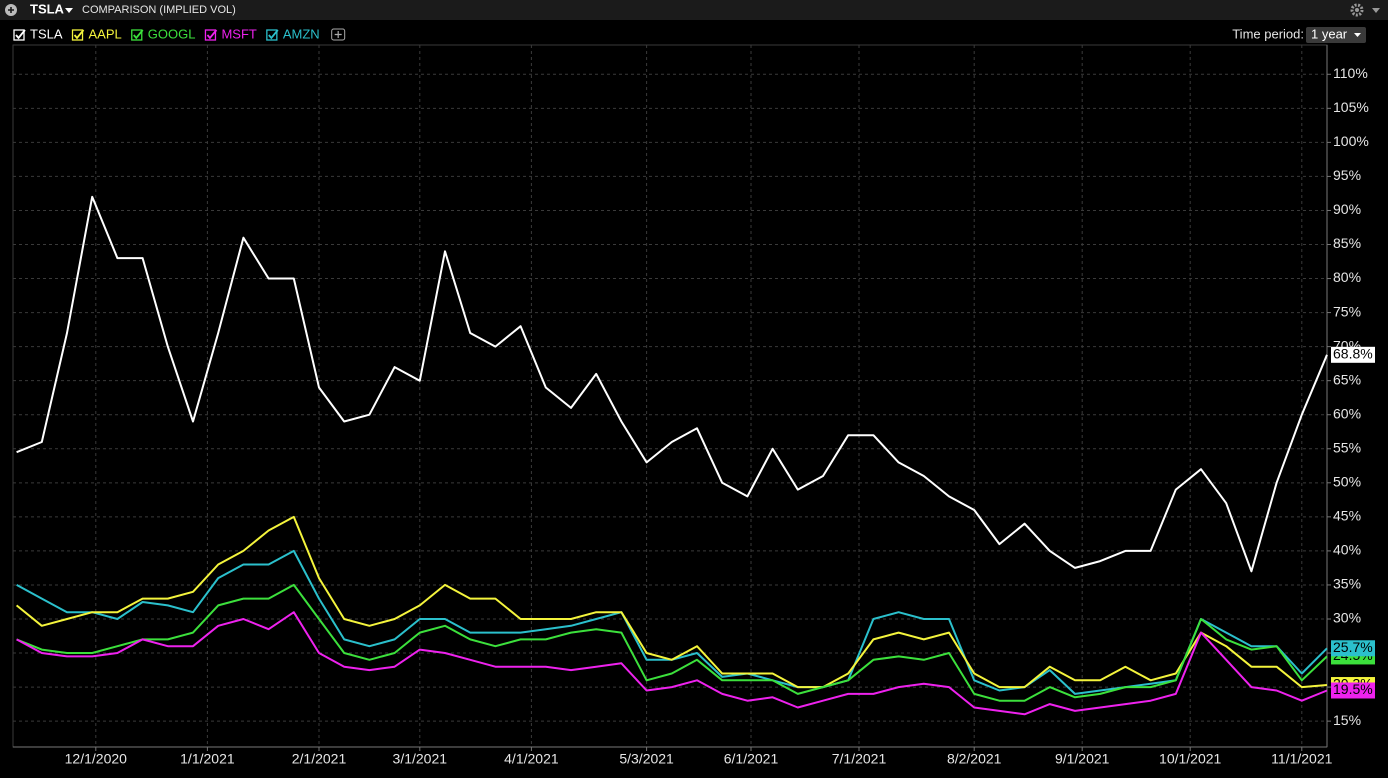  I want to click on time-period-label: Time period:, so click(1268, 33).